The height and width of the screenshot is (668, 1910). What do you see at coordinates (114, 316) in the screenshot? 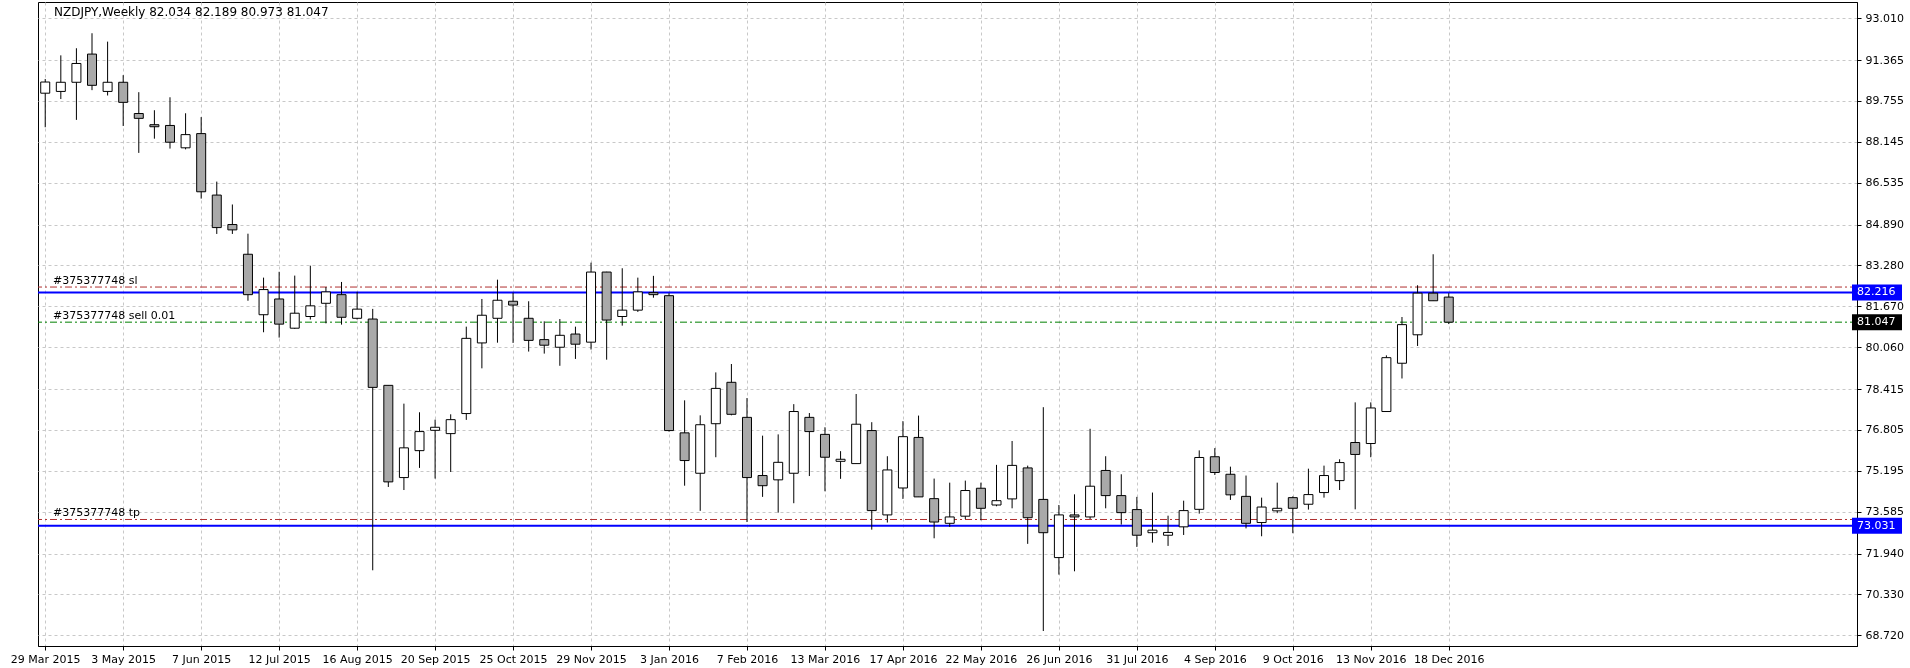
I see `ref-line-label: #375377748 sell 0.01` at bounding box center [114, 316].